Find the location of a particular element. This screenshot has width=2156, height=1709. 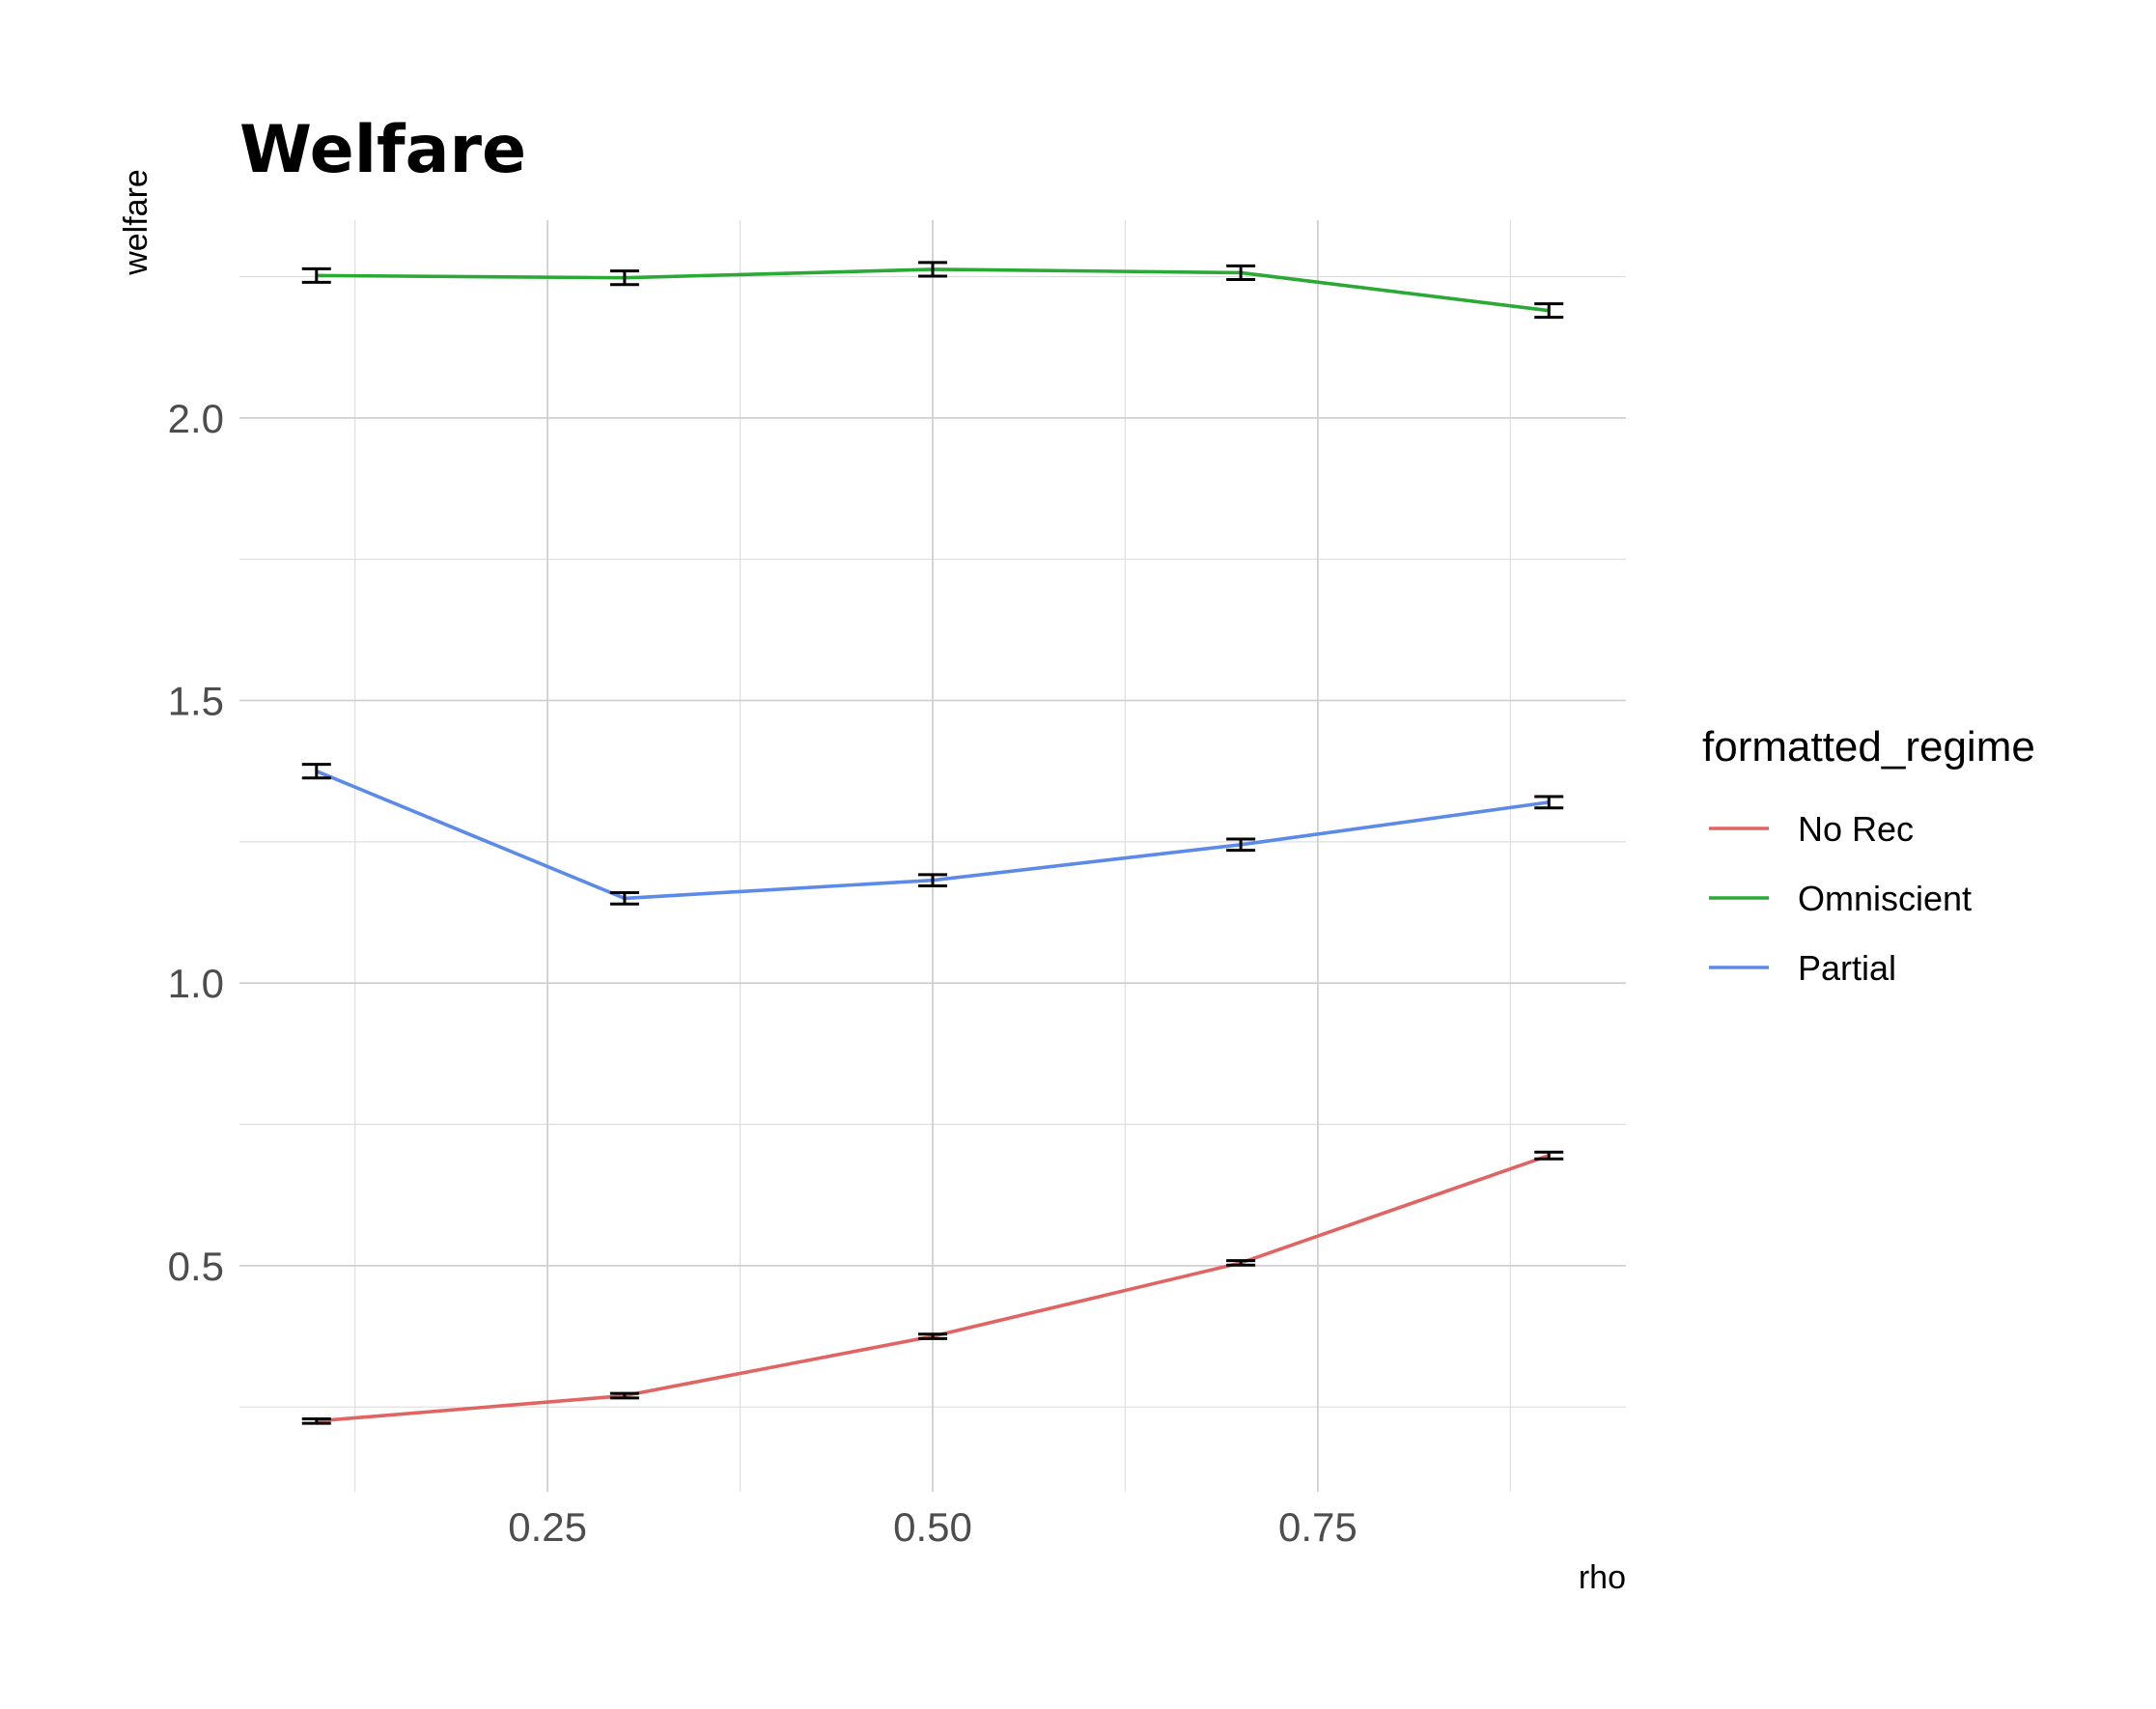

legend-items: No Rec Omniscient Partial is located at coordinates (1841, 898).